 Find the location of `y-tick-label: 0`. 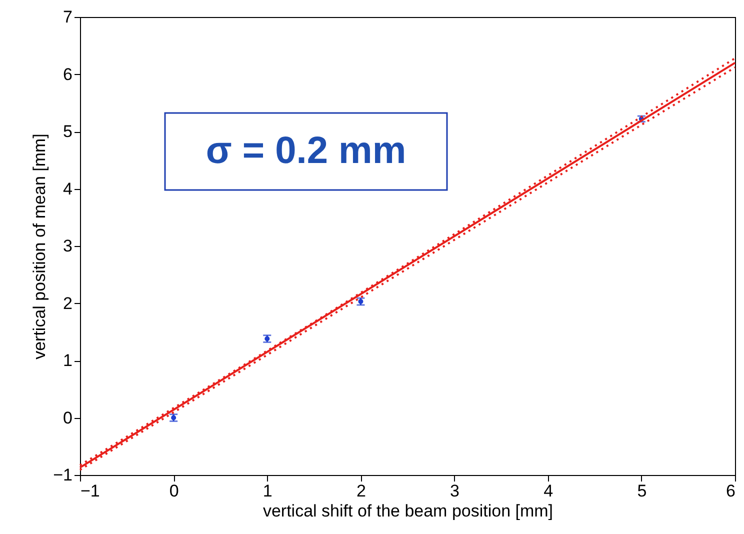

y-tick-label: 0 is located at coordinates (67, 418).